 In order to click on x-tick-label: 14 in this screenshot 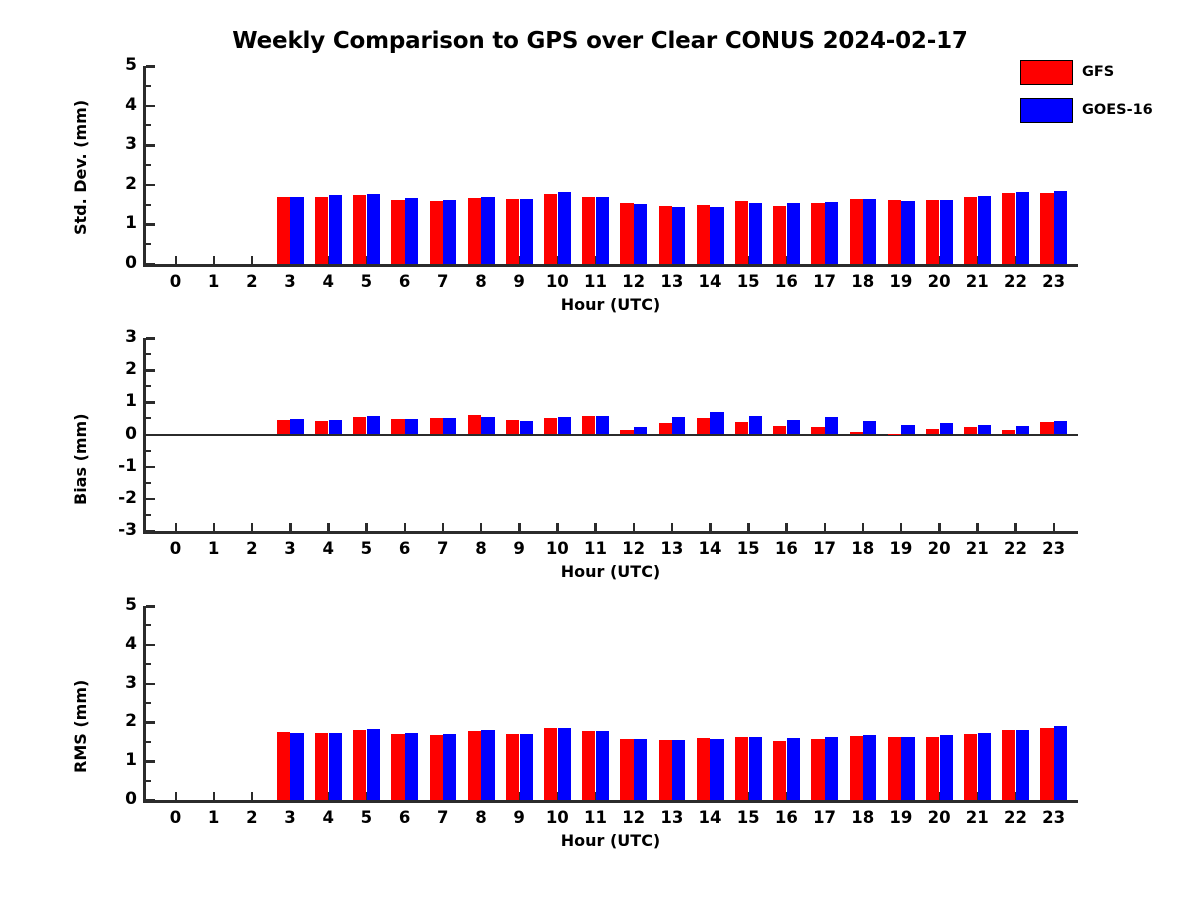, I will do `click(710, 281)`.